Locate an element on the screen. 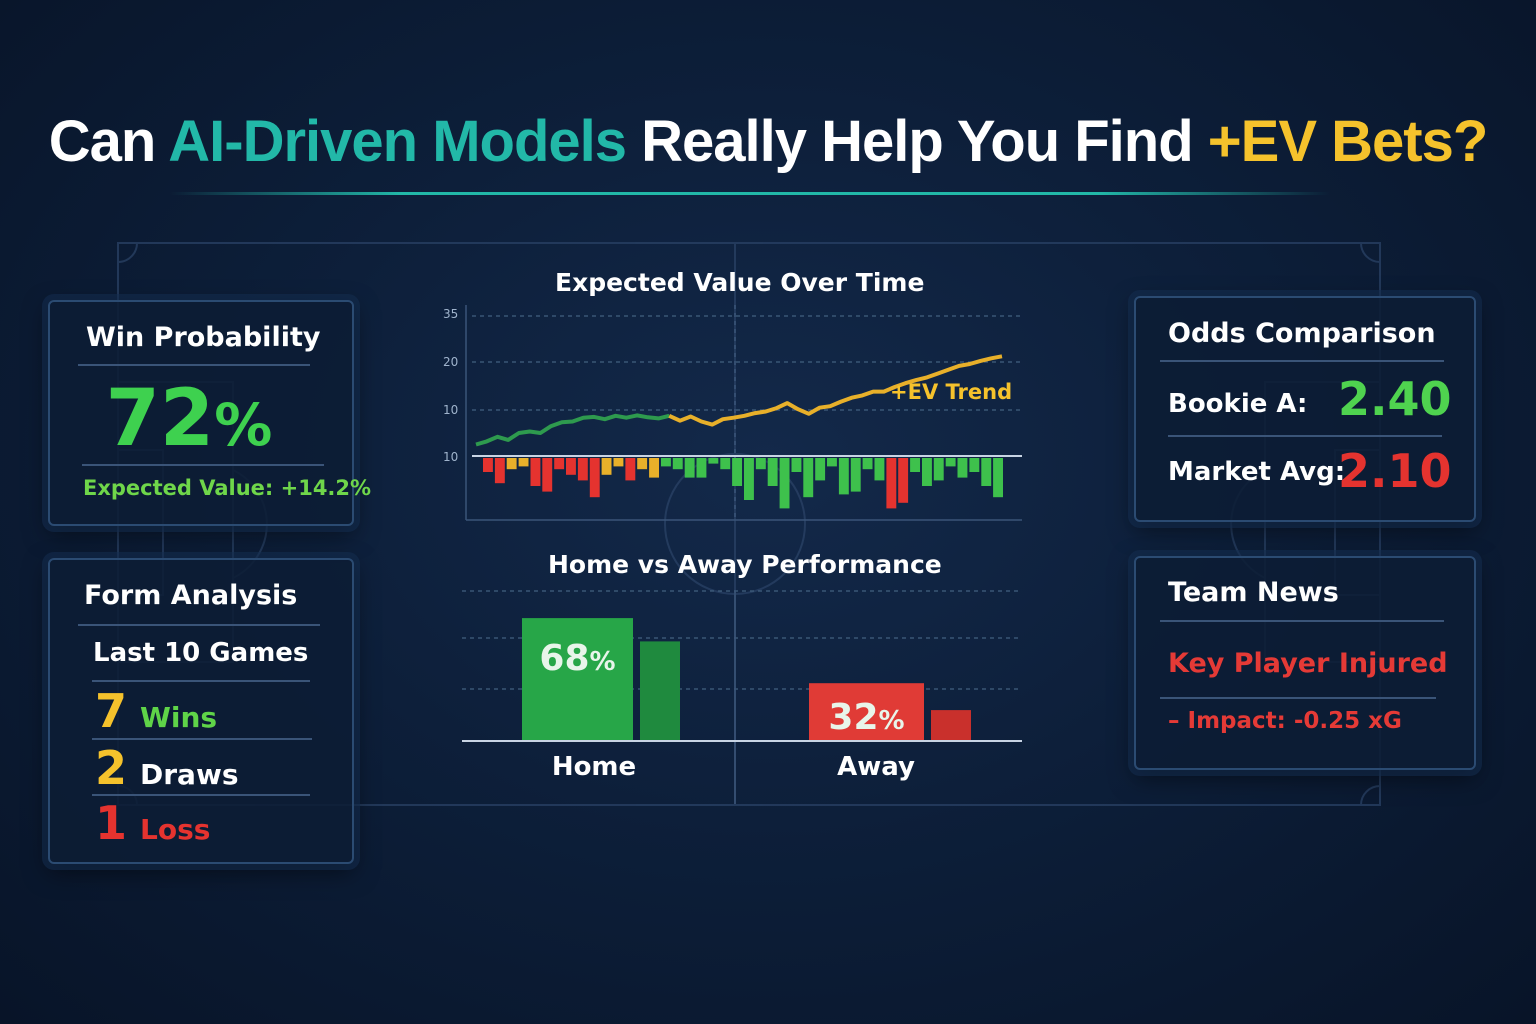 The height and width of the screenshot is (1024, 1536). odds-label-market: Market Avg: is located at coordinates (1257, 472).